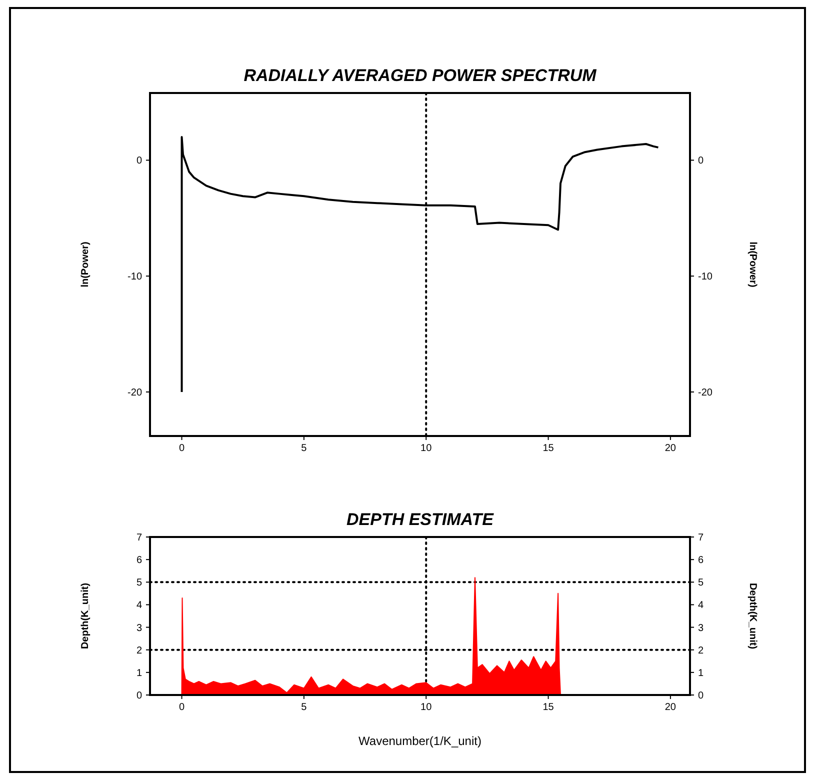 Image resolution: width=815 pixels, height=779 pixels. Describe the element at coordinates (701, 628) in the screenshot. I see `y2-tick-label: 3` at that location.